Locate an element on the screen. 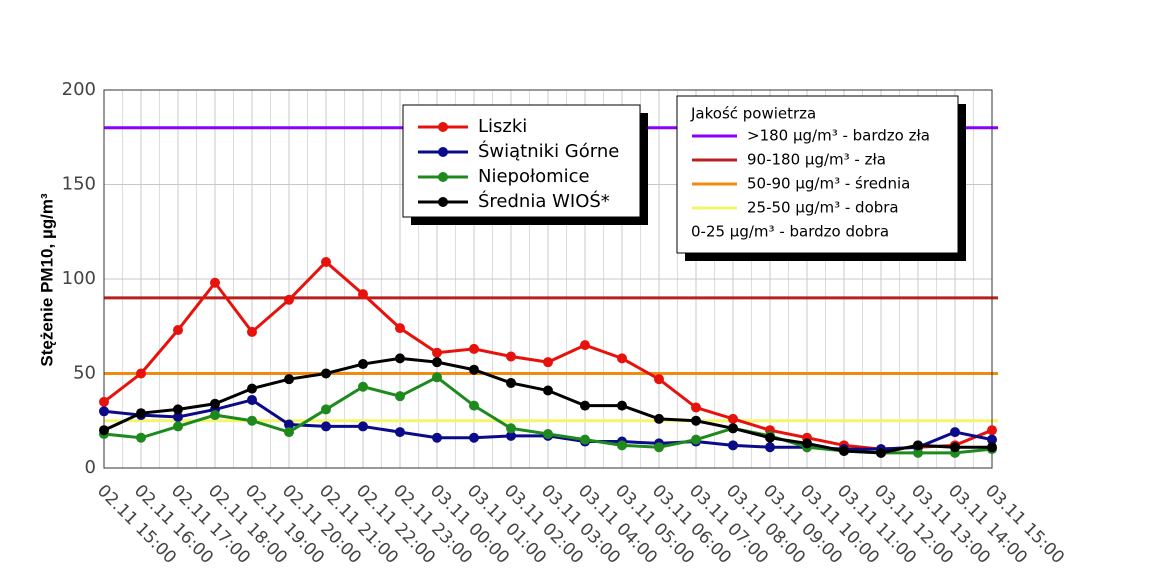 This screenshot has height=570, width=1150. y-tick-label: 50 is located at coordinates (84, 373).